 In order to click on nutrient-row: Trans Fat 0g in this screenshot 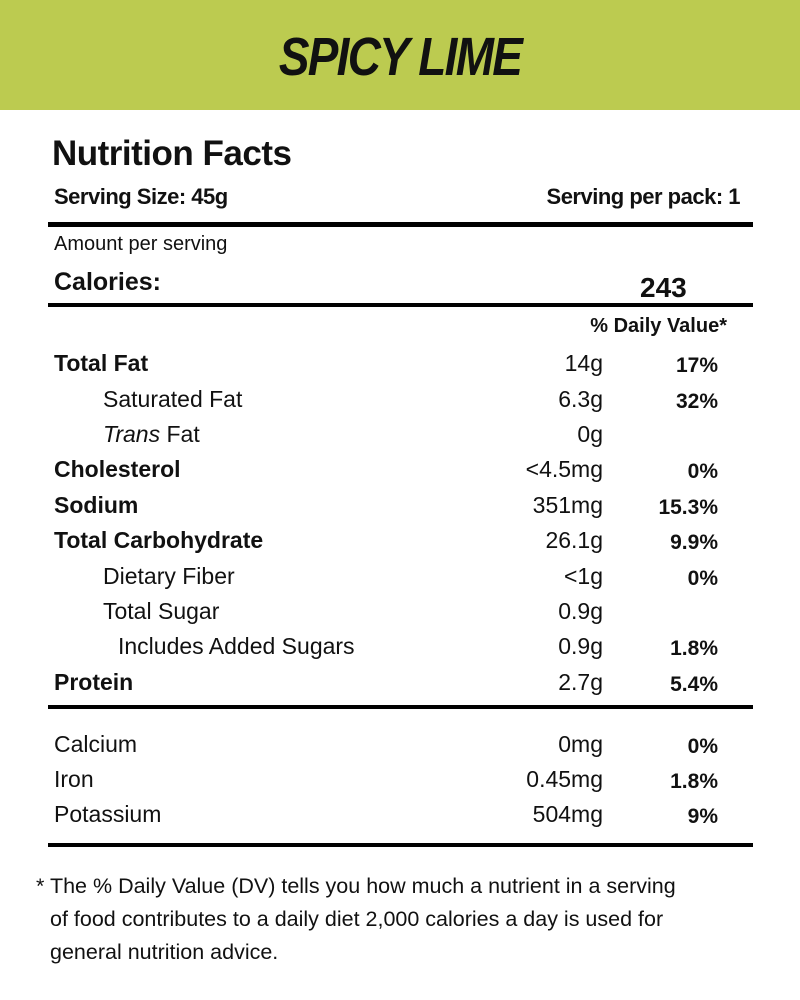, I will do `click(400, 435)`.